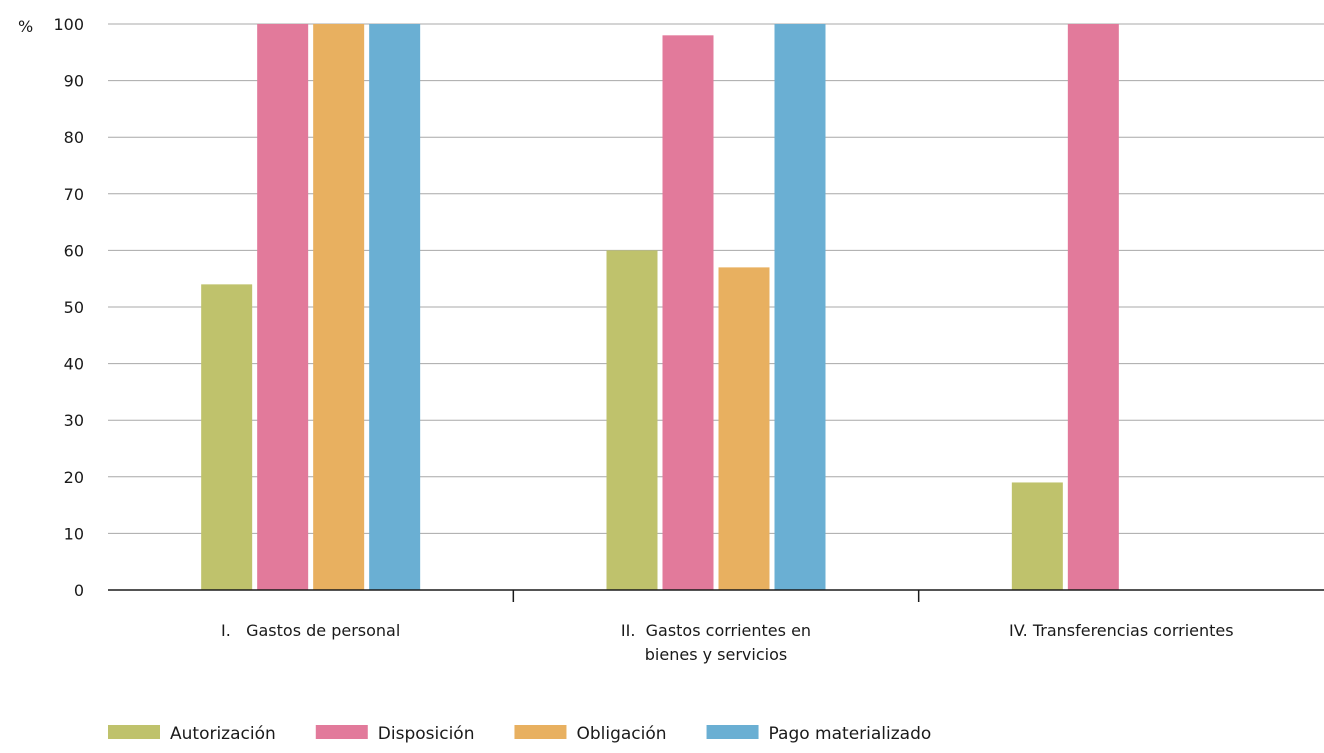  What do you see at coordinates (74, 364) in the screenshot?
I see `y-tick-label: 40` at bounding box center [74, 364].